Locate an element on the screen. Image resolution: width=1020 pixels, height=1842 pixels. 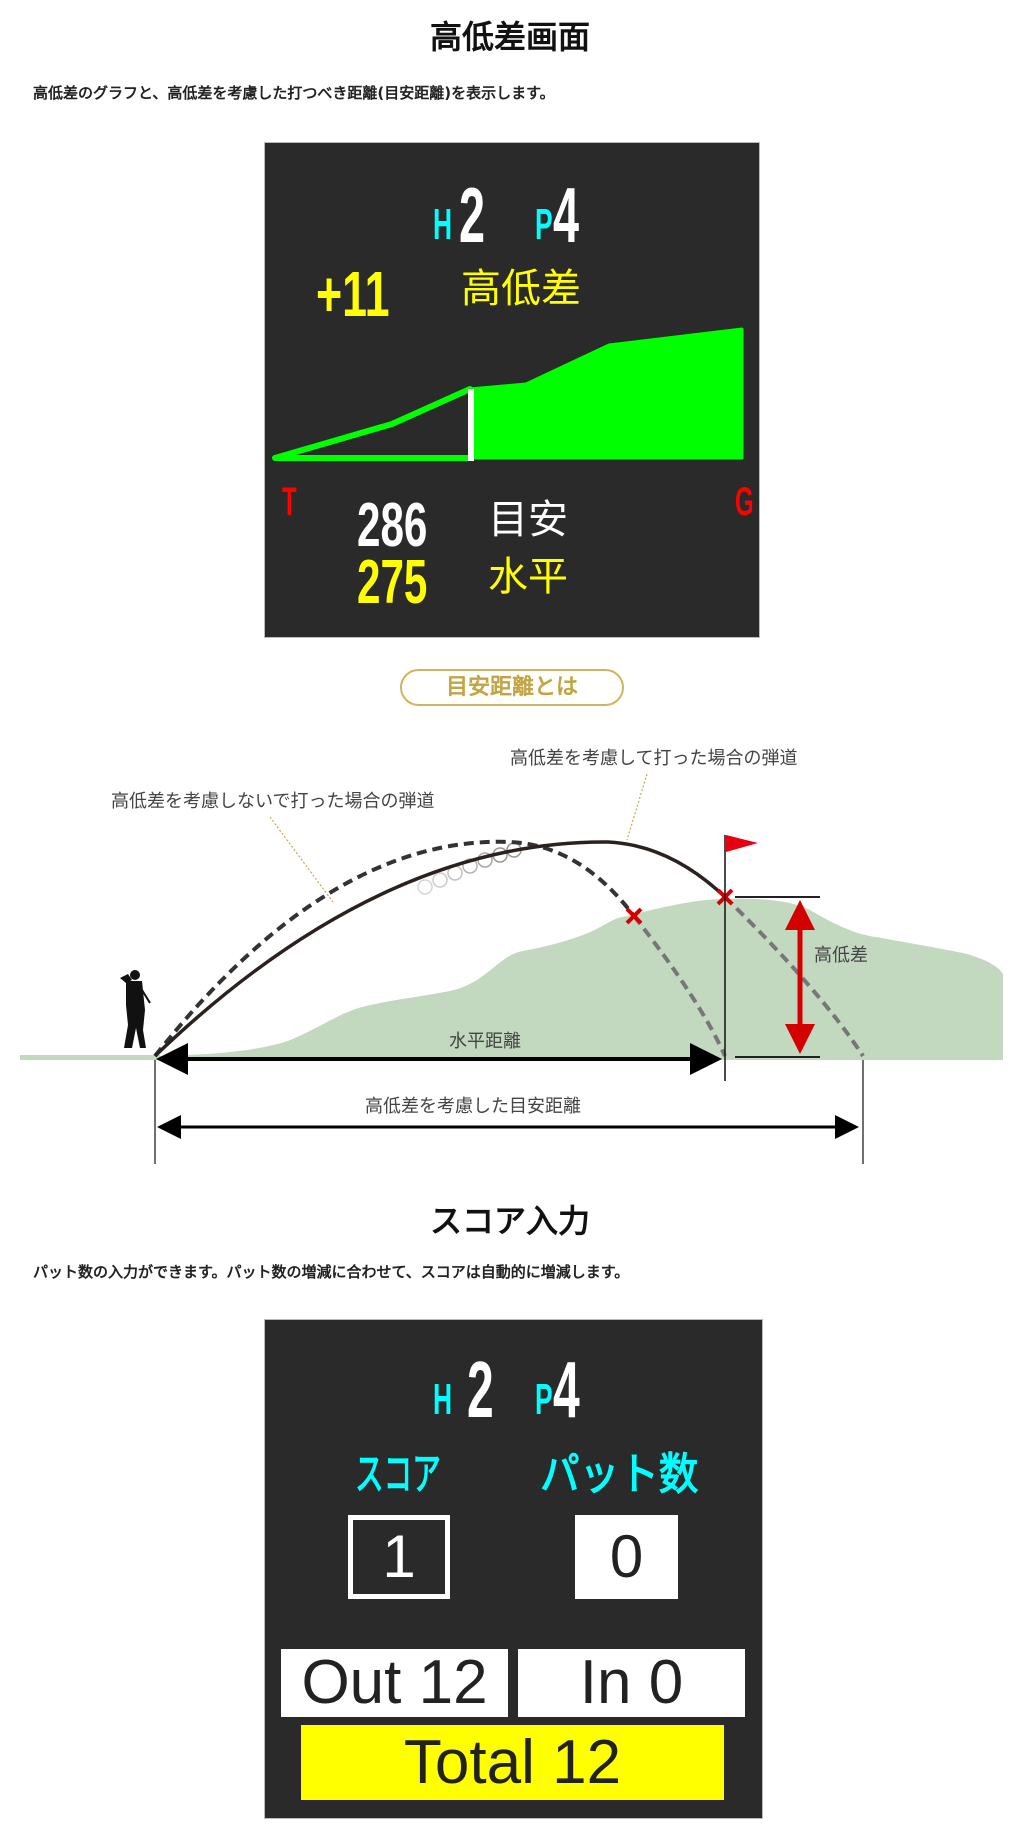
score-value-field: 1 is located at coordinates (399, 1557).